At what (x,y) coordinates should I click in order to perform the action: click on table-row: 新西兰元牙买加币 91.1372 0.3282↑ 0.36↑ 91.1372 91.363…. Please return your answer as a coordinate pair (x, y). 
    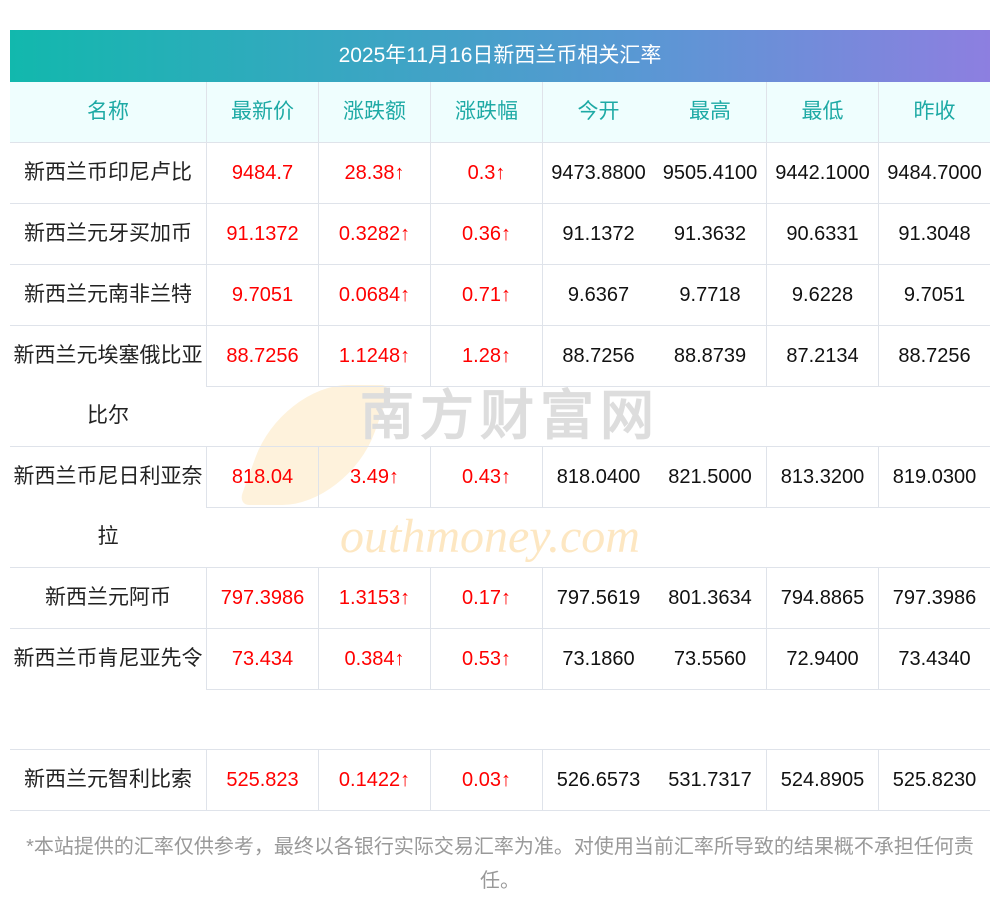
    Looking at the image, I should click on (500, 234).